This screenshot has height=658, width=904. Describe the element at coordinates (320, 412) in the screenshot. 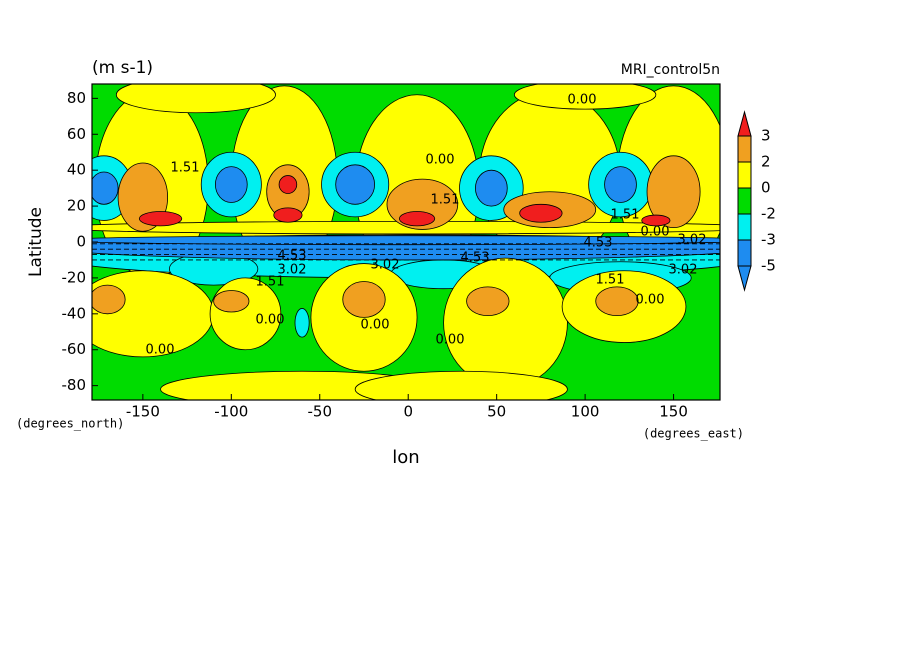

I see `x-tick-label: -50` at that location.